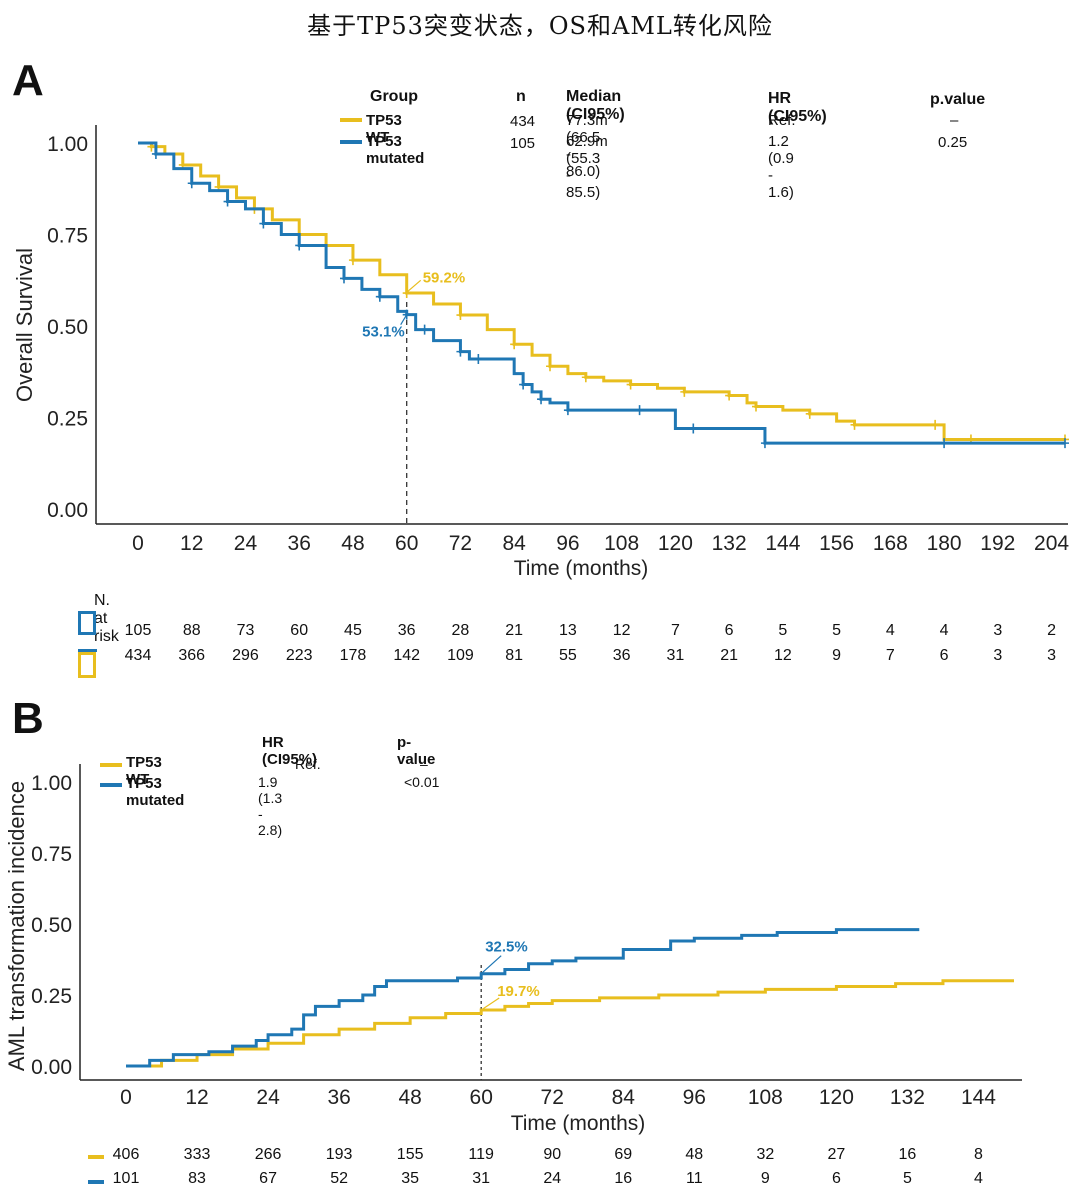 The height and width of the screenshot is (1196, 1080). Describe the element at coordinates (353, 630) in the screenshot. I see `risk-a-mutated-count: 45` at that location.